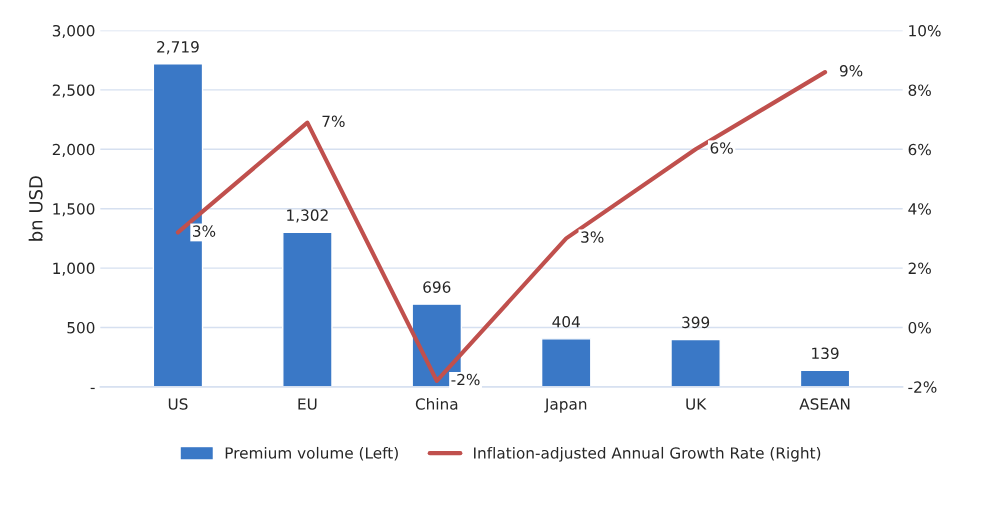 The width and height of the screenshot is (1003, 509). I want to click on data-label: 6%, so click(721, 148).